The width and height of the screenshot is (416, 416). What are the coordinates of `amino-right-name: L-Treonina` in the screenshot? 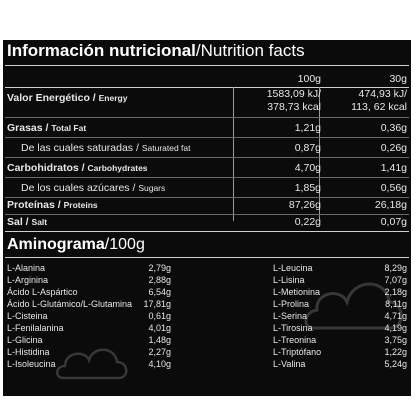 It's located at (295, 340).